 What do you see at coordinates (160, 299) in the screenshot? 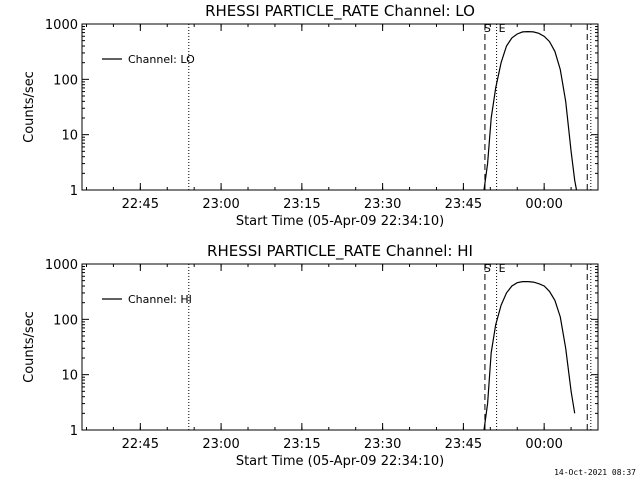
I see `legend-label: Channel: HI` at bounding box center [160, 299].